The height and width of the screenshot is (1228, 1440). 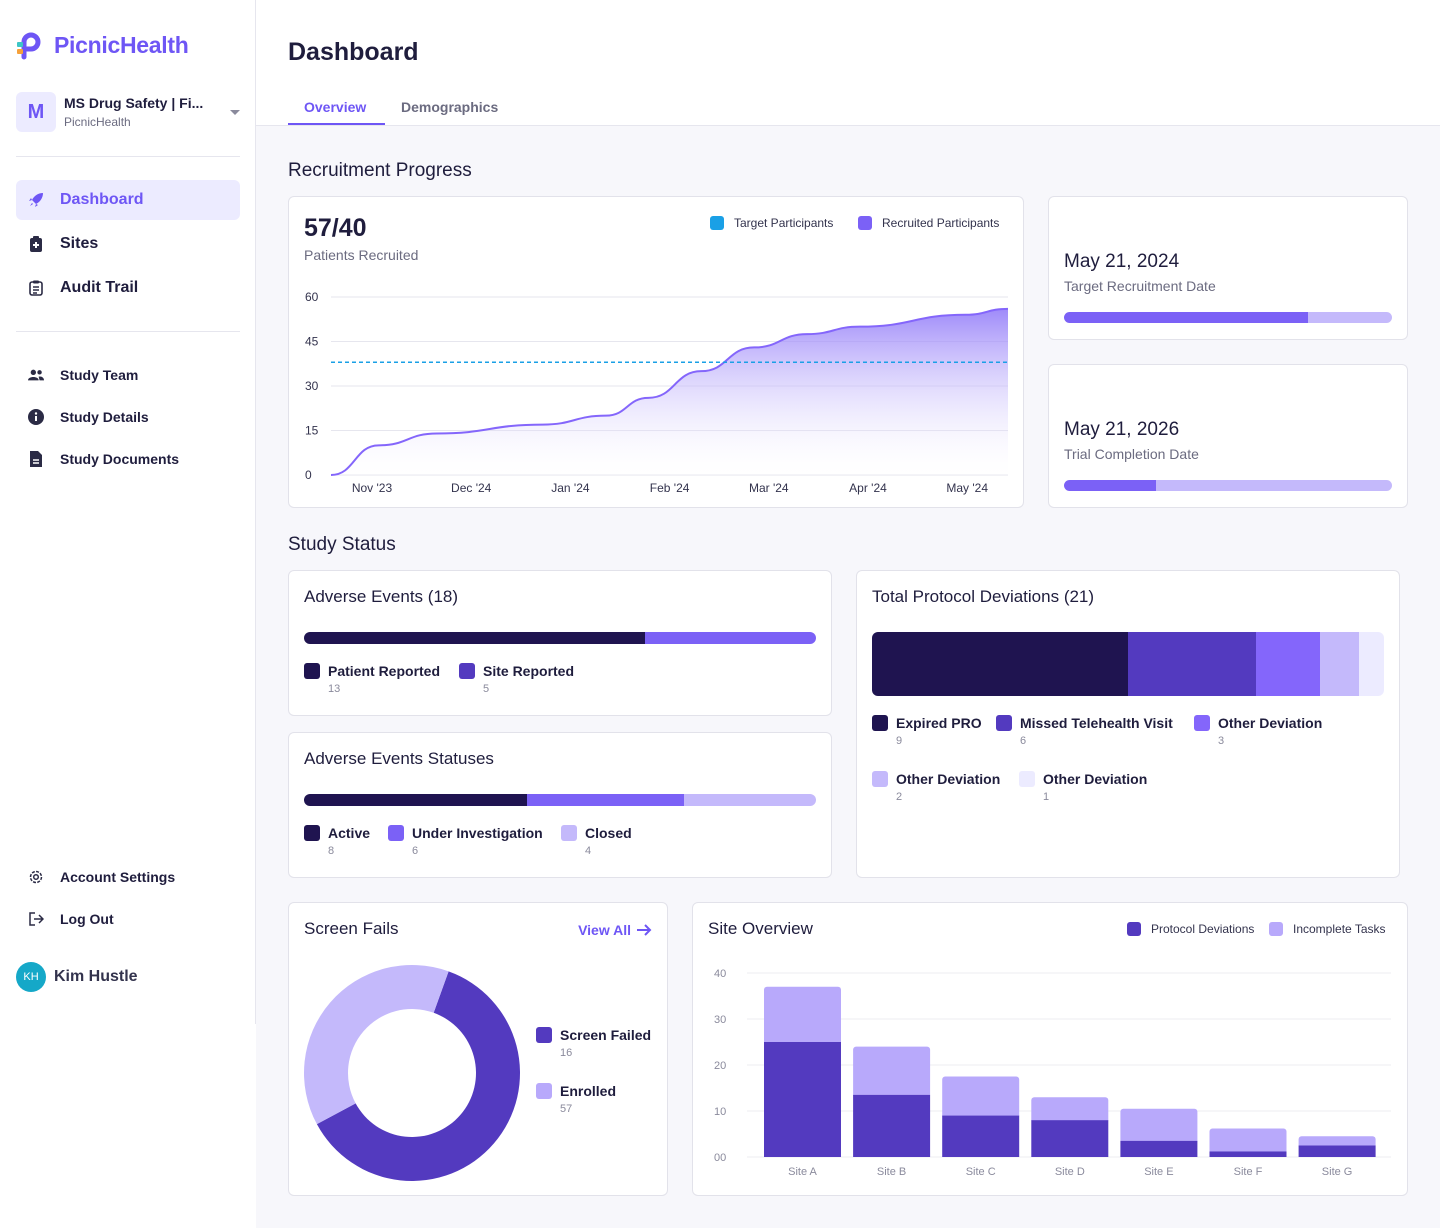 What do you see at coordinates (1327, 929) in the screenshot?
I see `legend-incomplete-tasks: Incomplete Tasks` at bounding box center [1327, 929].